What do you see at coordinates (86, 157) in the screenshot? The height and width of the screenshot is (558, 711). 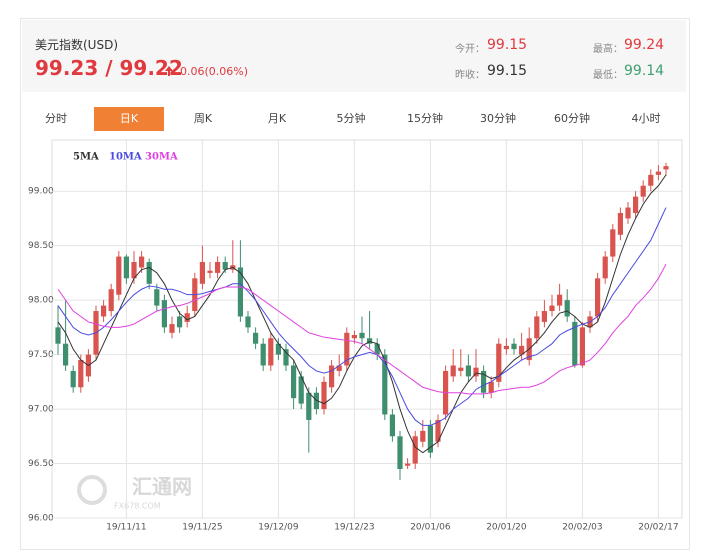 I see `legend-label: 5MA` at bounding box center [86, 157].